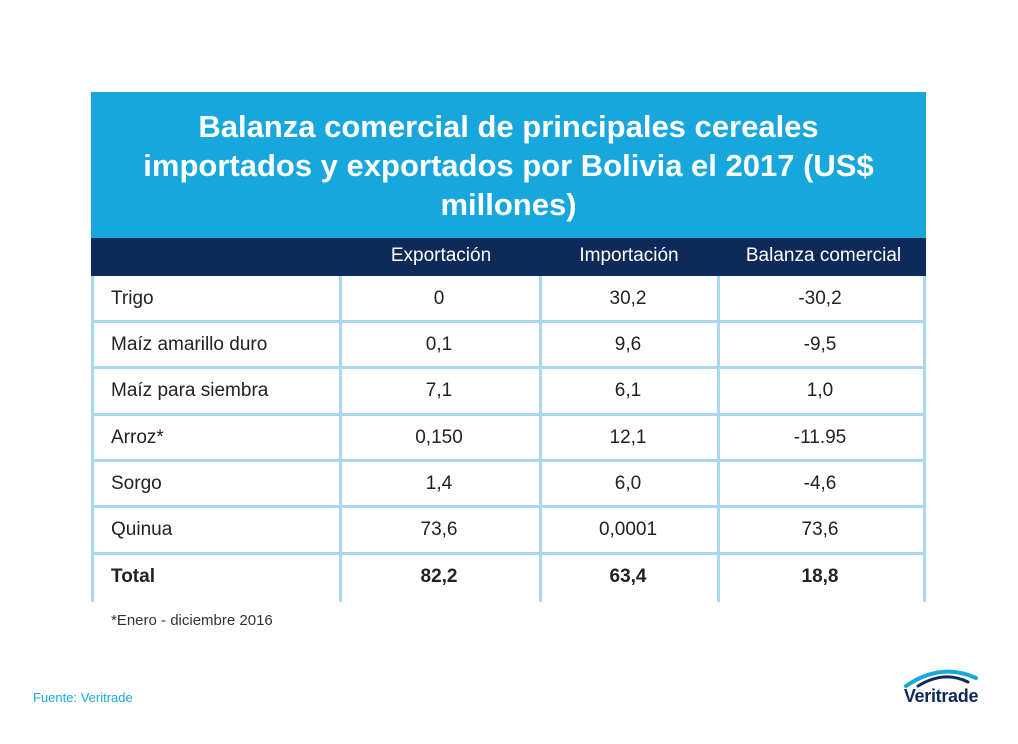 This screenshot has height=744, width=1018. What do you see at coordinates (132, 298) in the screenshot?
I see `cell-product: Trigo` at bounding box center [132, 298].